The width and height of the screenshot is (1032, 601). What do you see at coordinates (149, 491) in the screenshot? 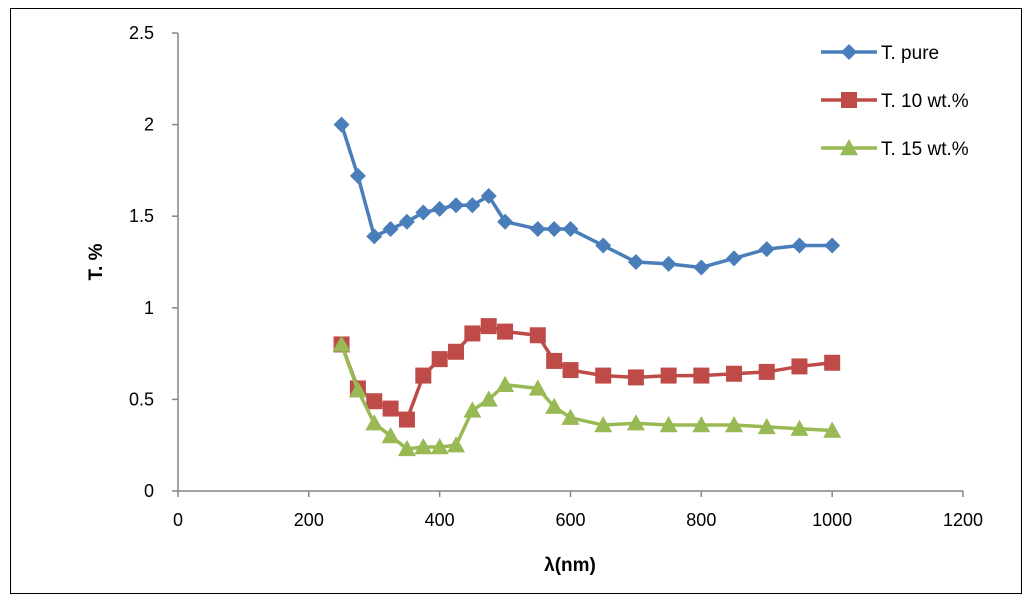
I see `y-tick-label: 0` at bounding box center [149, 491].